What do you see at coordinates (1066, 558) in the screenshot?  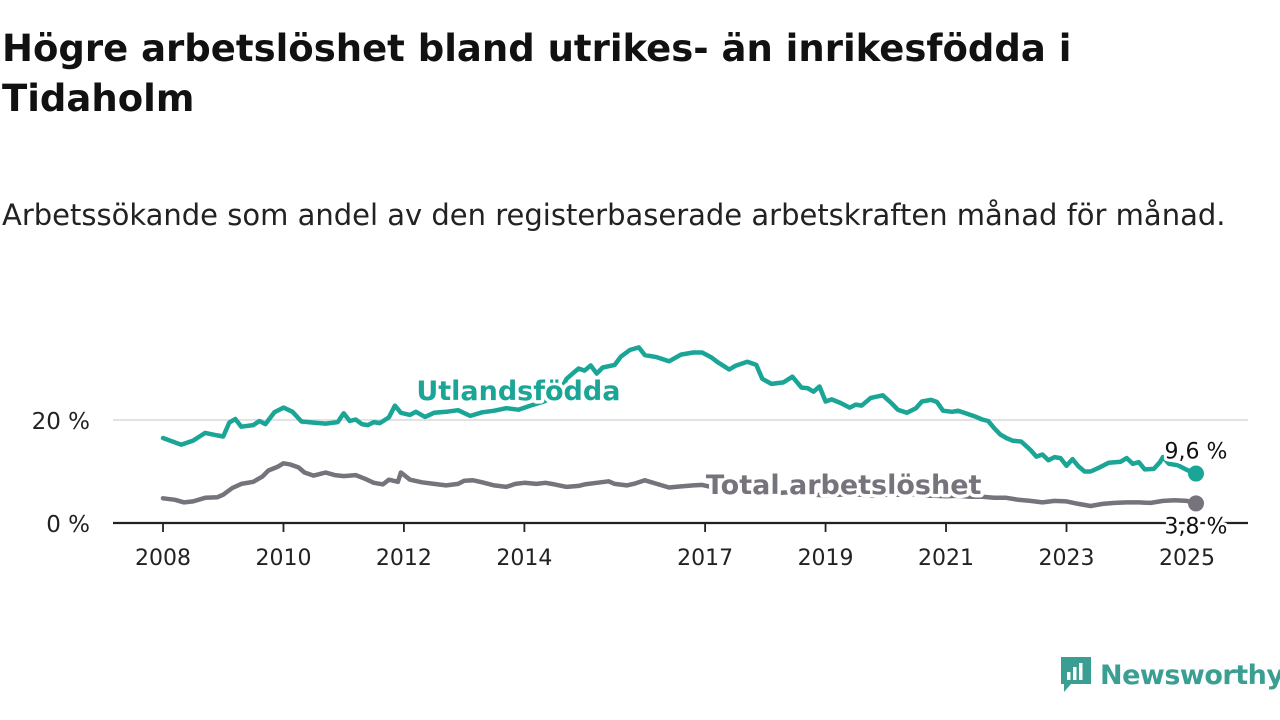 I see `x-tick-label: 2023` at bounding box center [1066, 558].